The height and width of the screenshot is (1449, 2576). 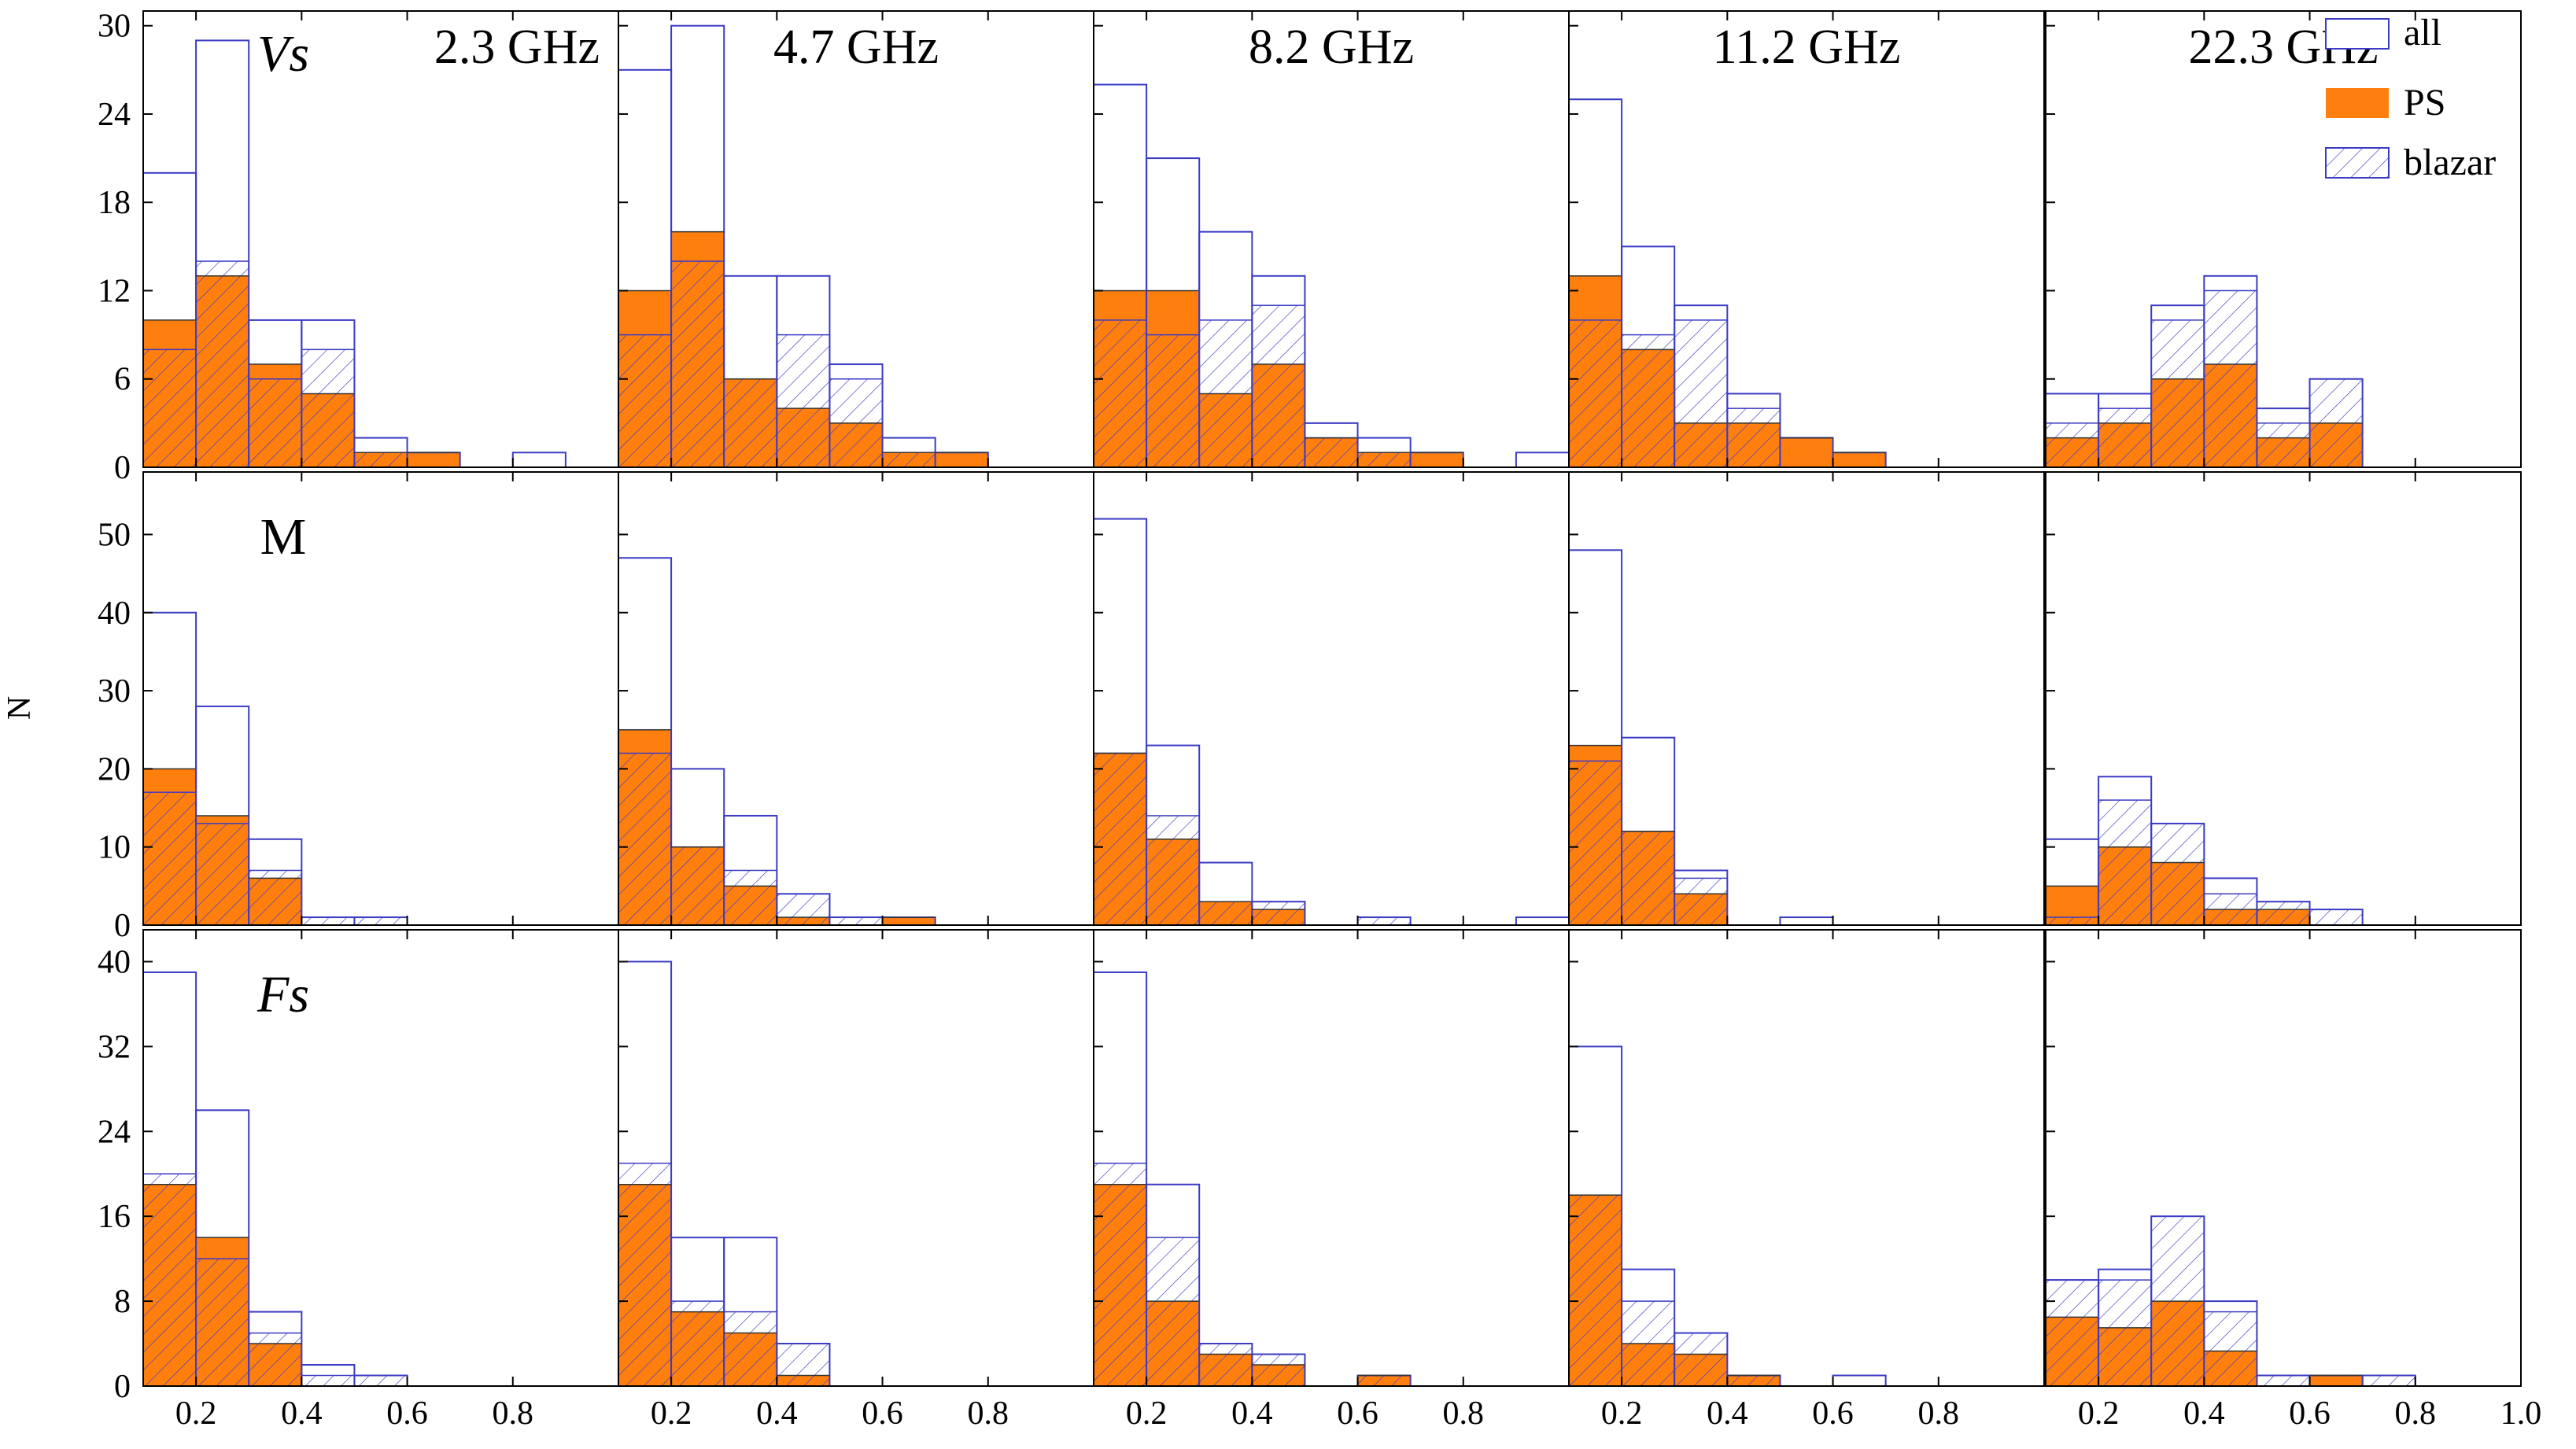 I want to click on panel-vs-2: 8.2 GHz, so click(x=1332, y=239).